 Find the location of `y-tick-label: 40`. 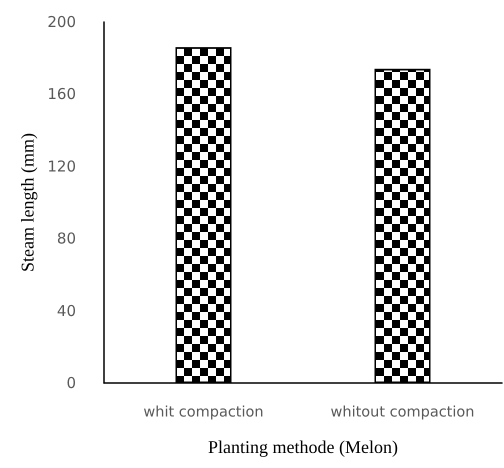

y-tick-label: 40 is located at coordinates (66, 311).